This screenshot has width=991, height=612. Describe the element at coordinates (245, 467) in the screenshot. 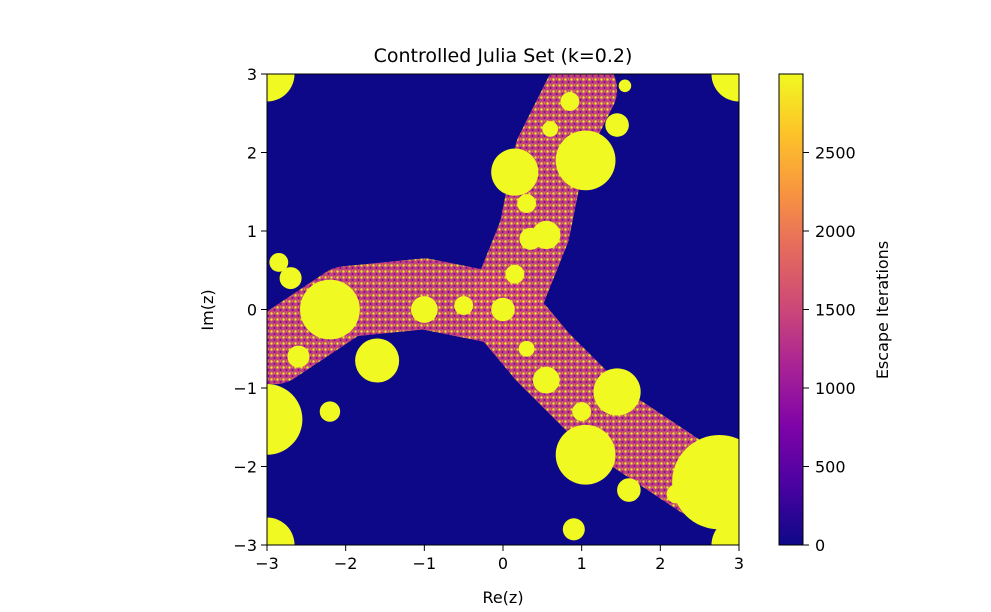

I see `y-tick-label: −2` at that location.